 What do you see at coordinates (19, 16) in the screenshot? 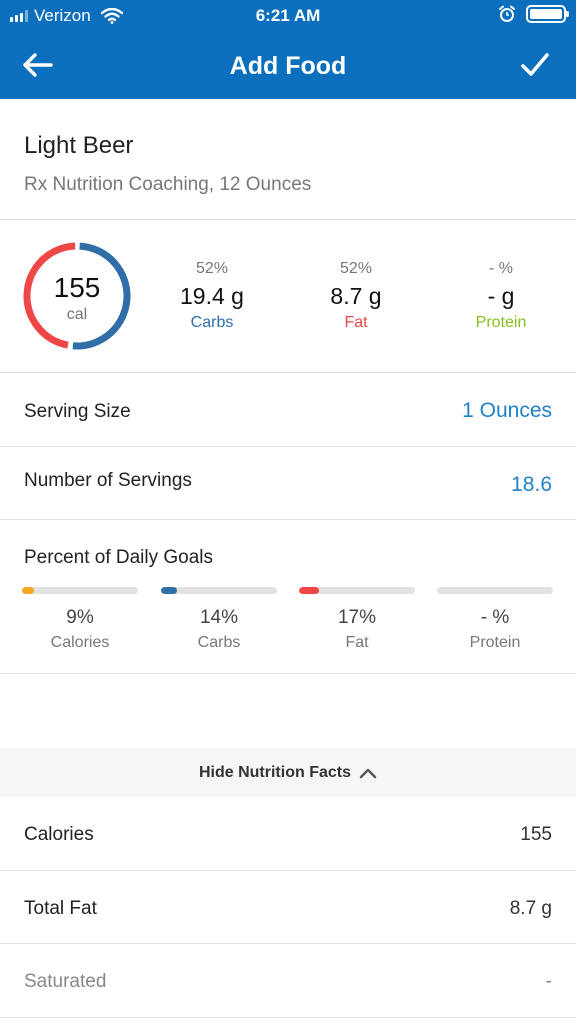
I see `signal-icon` at bounding box center [19, 16].